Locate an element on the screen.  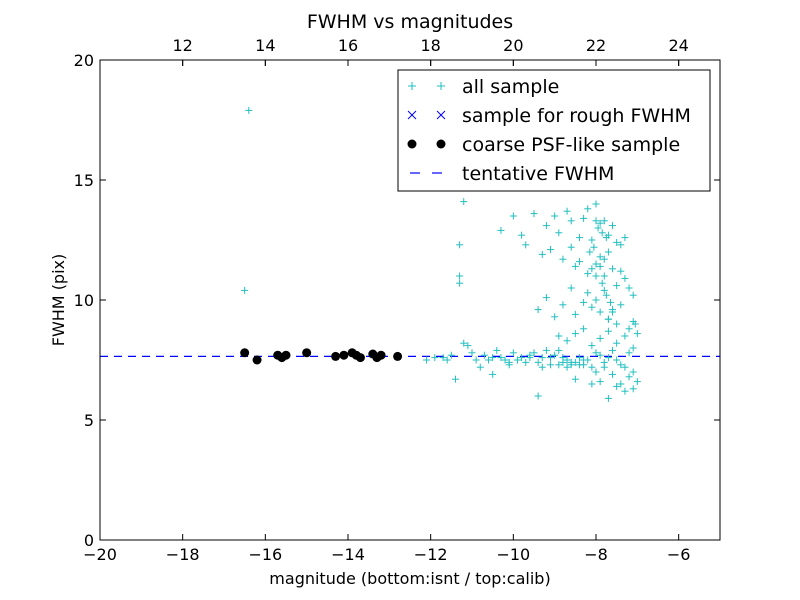
legend-entry-tentative-fwhm: tentative FWHM is located at coordinates (512, 174).